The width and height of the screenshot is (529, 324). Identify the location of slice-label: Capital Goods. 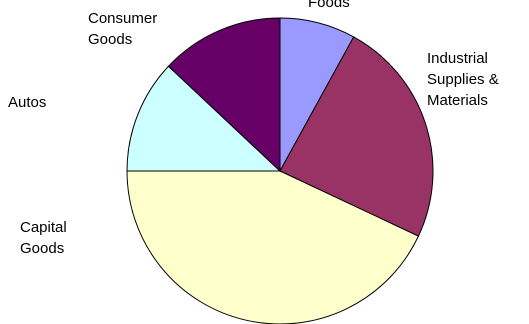
(43, 238).